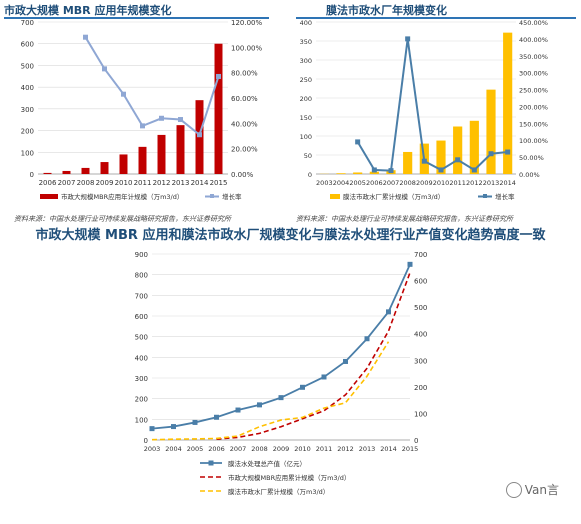  What do you see at coordinates (195, 449) in the screenshot?
I see `x-tick-label: 2005` at bounding box center [195, 449].